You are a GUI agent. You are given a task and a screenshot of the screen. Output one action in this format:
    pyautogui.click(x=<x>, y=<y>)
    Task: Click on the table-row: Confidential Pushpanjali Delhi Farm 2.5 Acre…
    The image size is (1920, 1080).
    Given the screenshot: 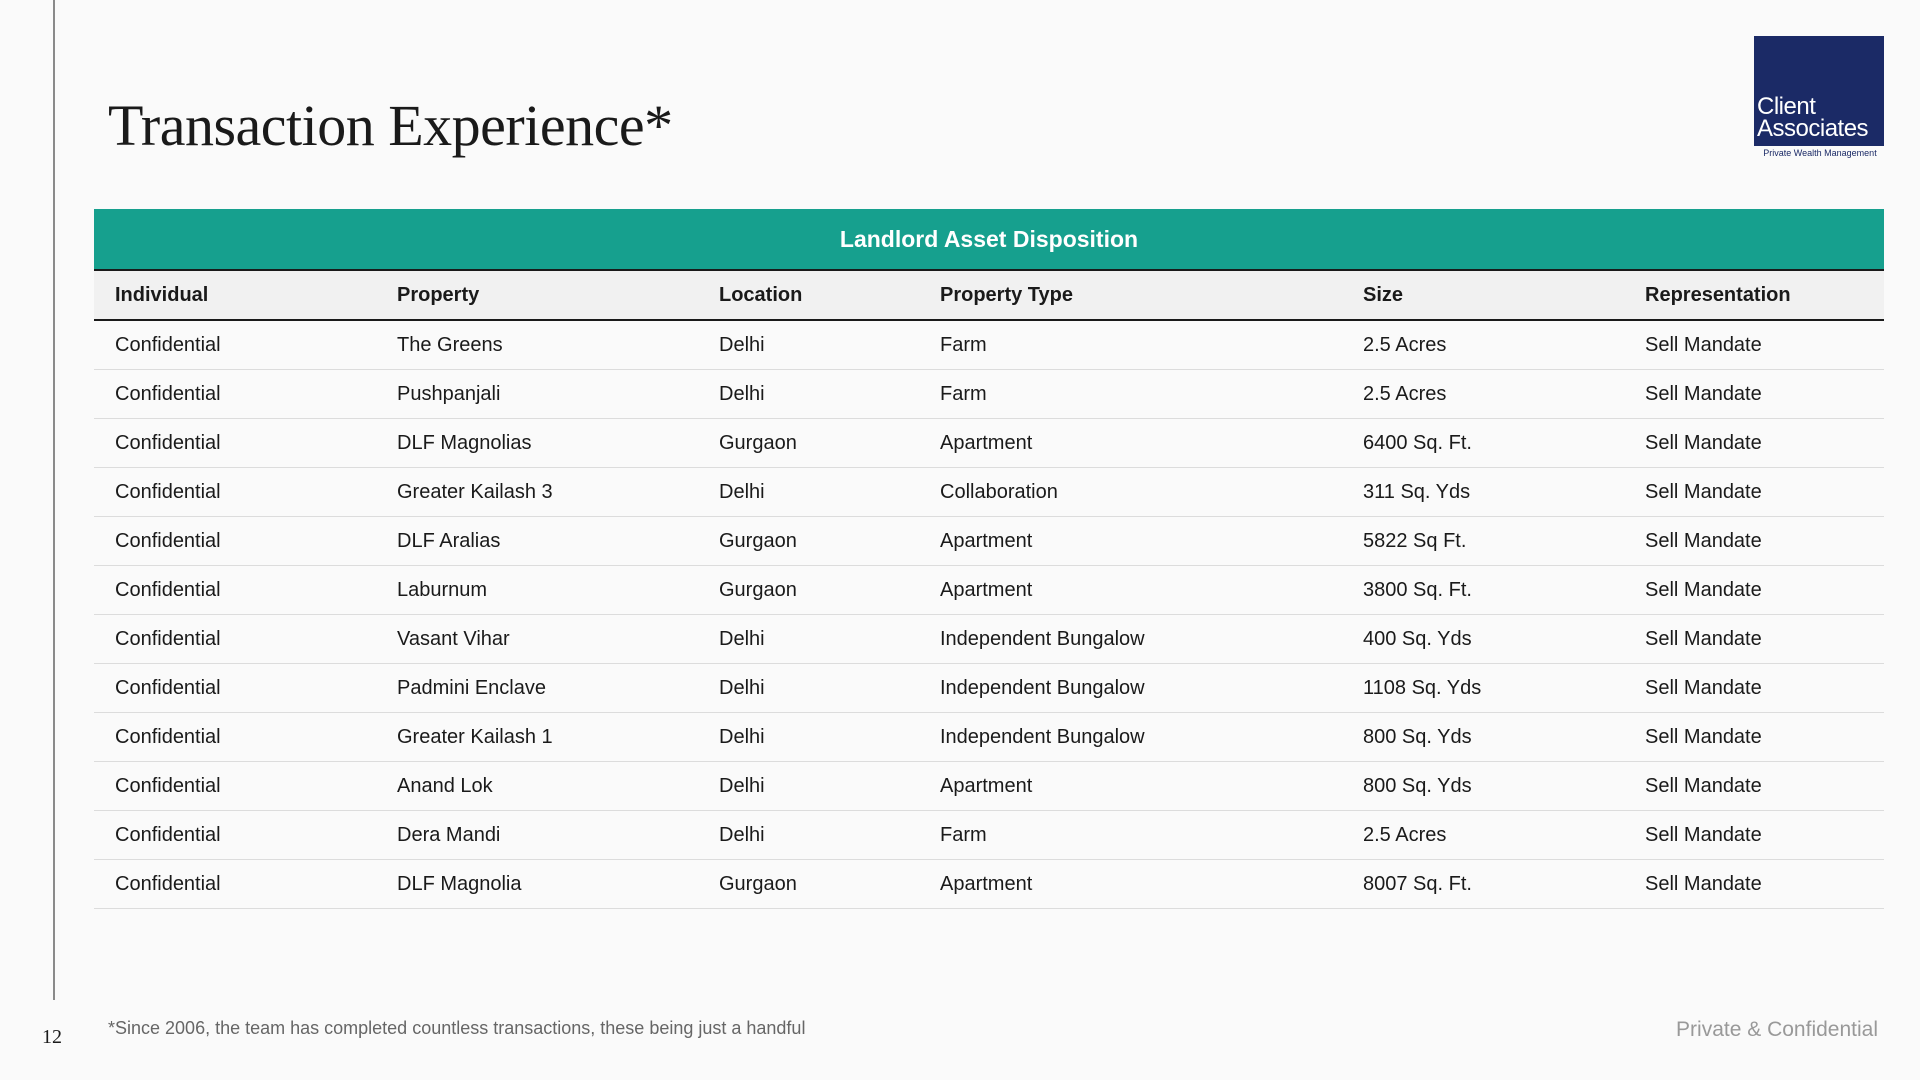 What is the action you would take?
    pyautogui.click(x=989, y=394)
    